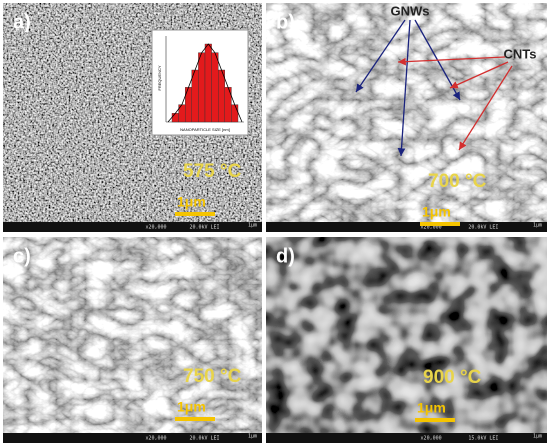  Describe the element at coordinates (483, 439) in the screenshot. I see `footer-mid: 15.0kV LEI` at that location.